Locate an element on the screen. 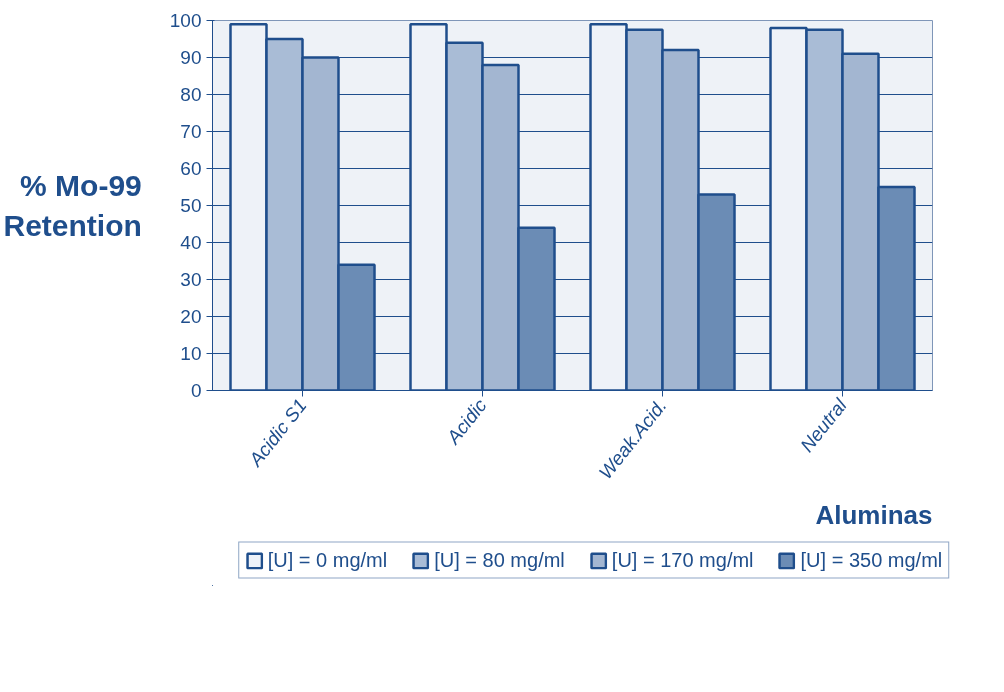 This screenshot has width=1004, height=692. y-axis-title: % Mo-99 Retention is located at coordinates (72, 205).